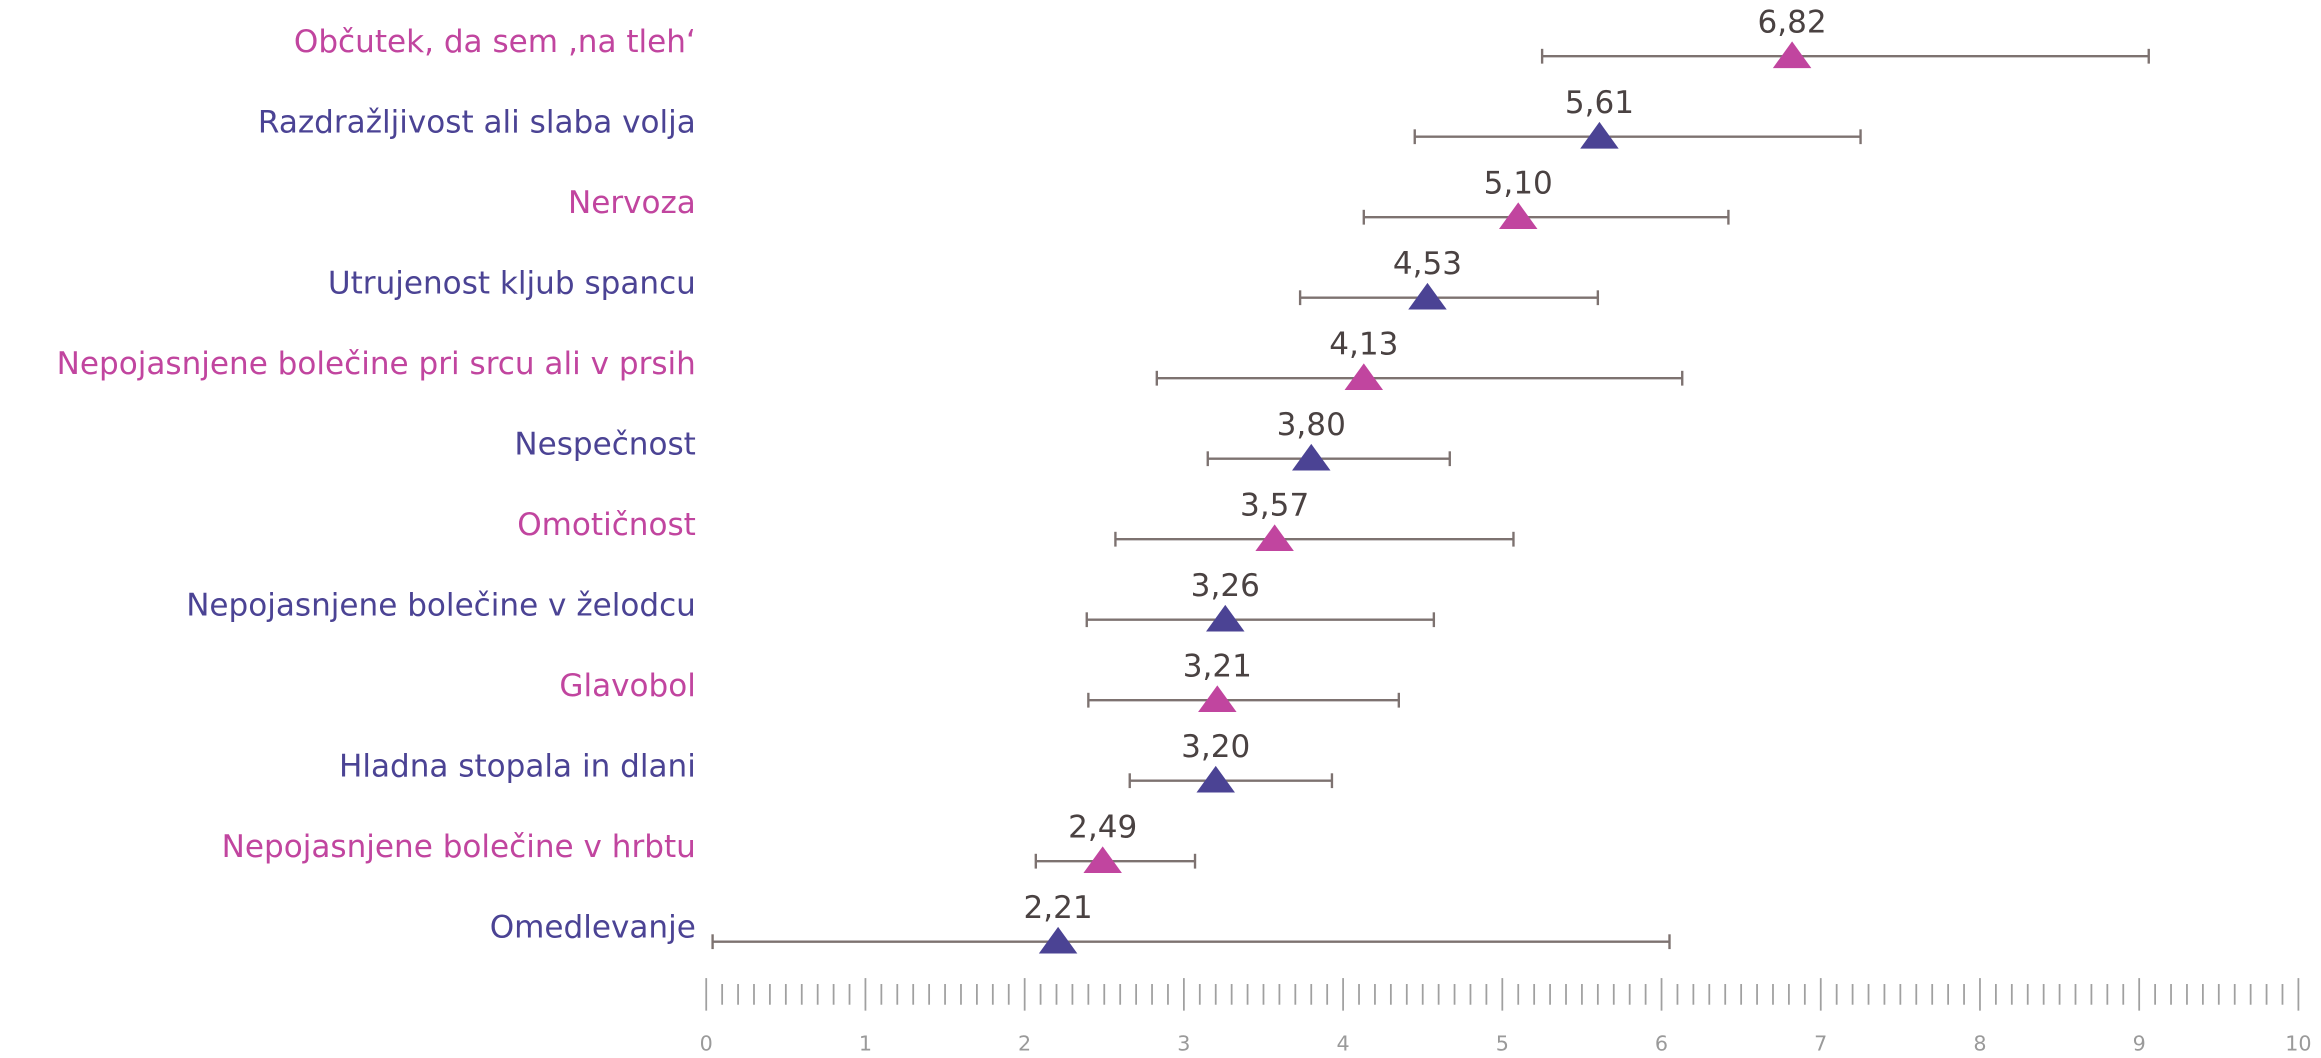 The width and height of the screenshot is (2321, 1058). I want to click on x-tick-label: 10, so click(2298, 1044).